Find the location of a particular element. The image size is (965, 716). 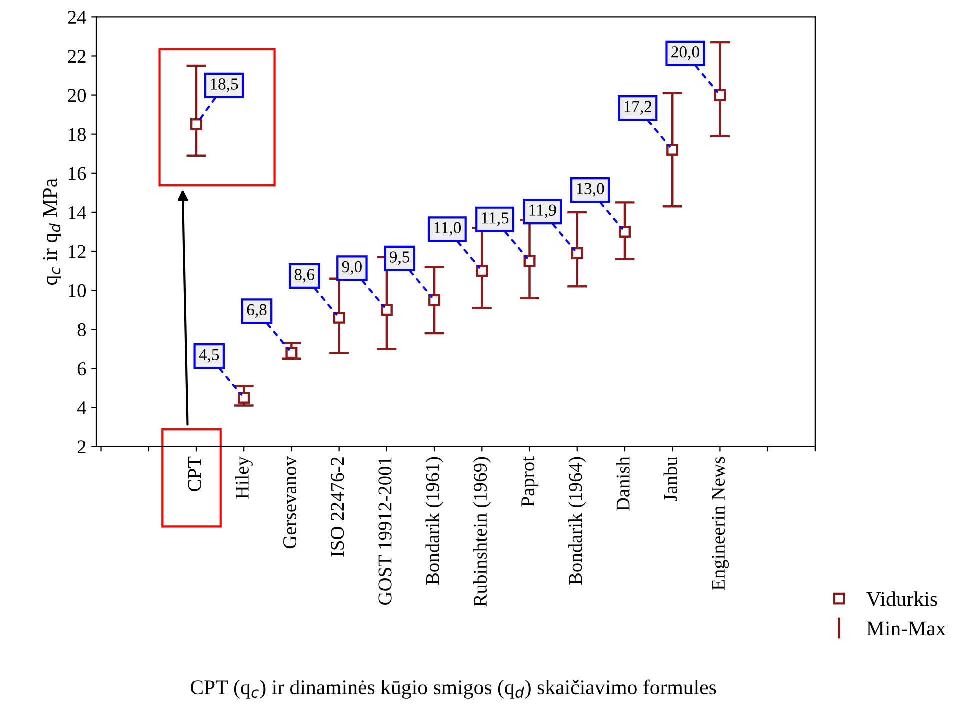

x-tick-label: ISO 22476-2 is located at coordinates (337, 507).